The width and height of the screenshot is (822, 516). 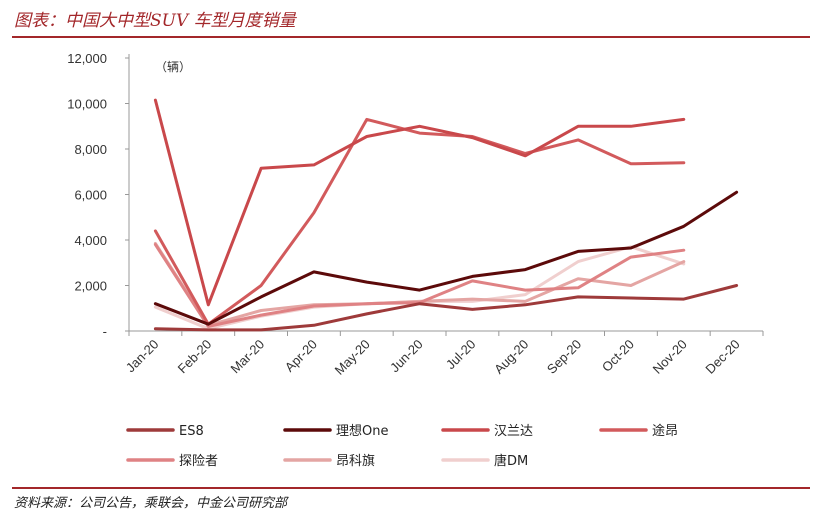 I want to click on chart-title: 图表：中国大中型SUV 车型月度销量, so click(x=155, y=21).